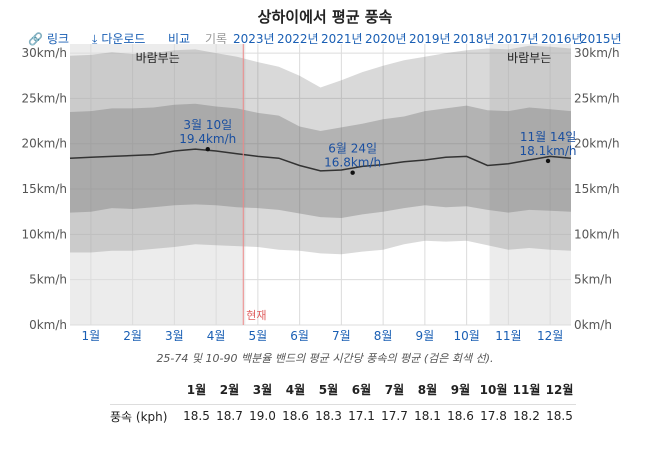  I want to click on average-line, so click(320, 160).